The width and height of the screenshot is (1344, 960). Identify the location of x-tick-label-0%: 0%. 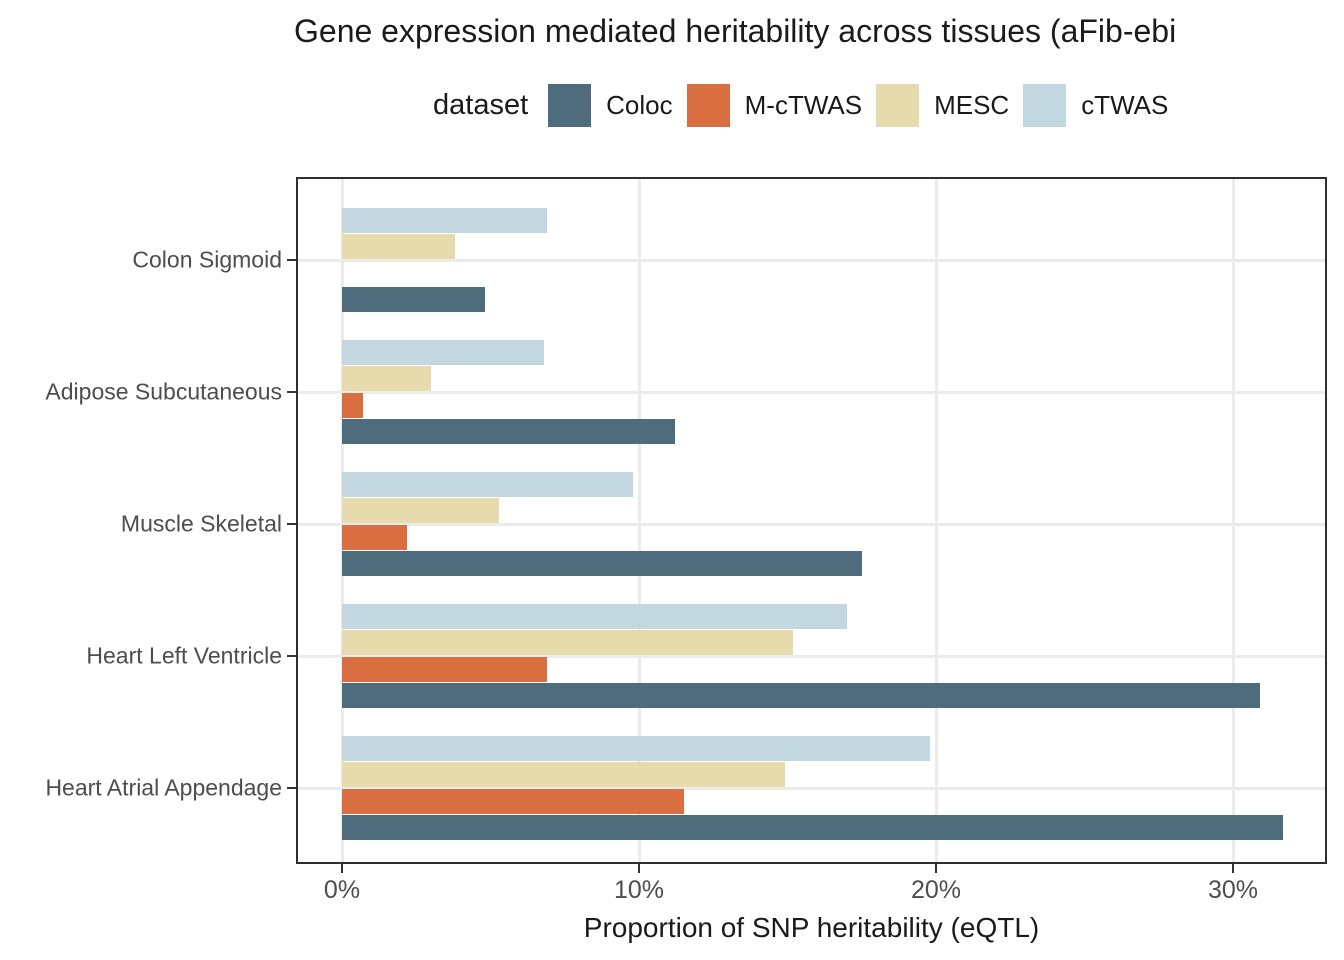
(342, 890).